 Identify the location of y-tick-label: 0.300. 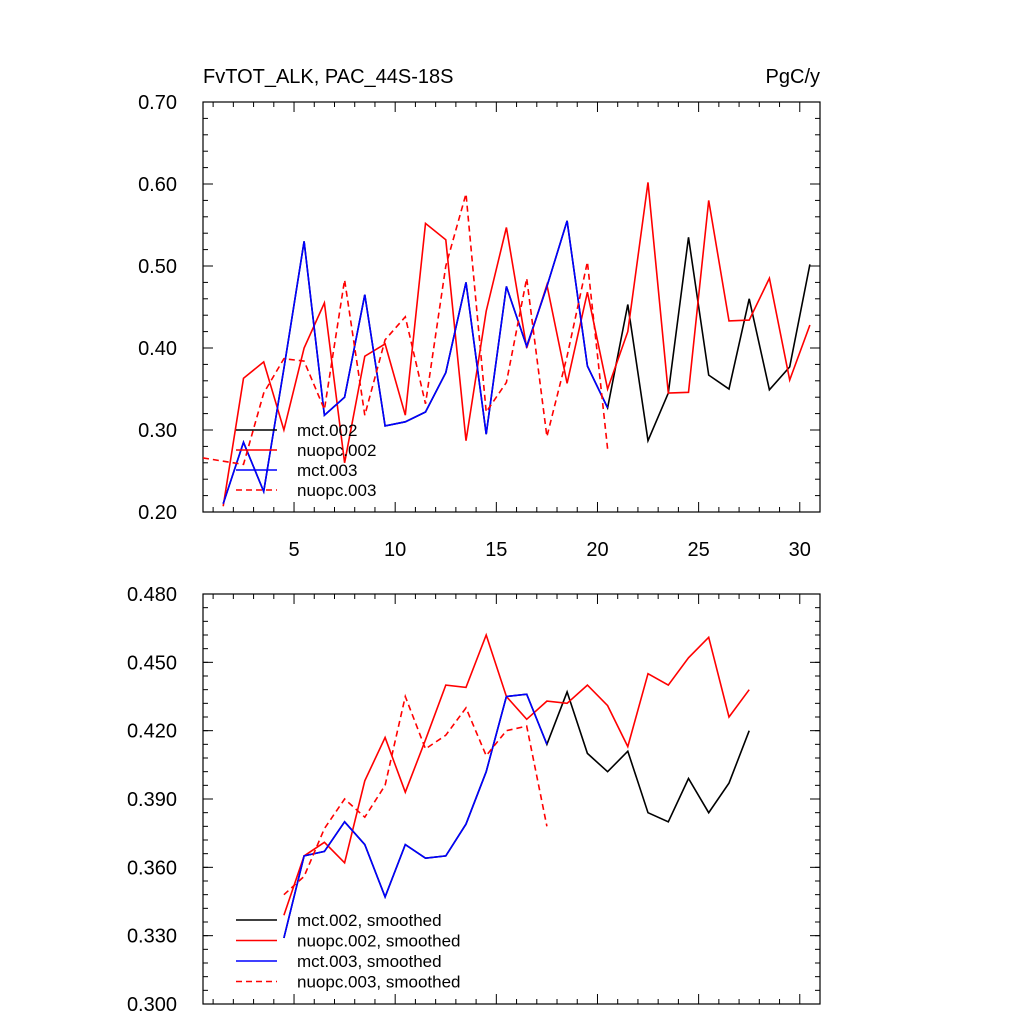
(152, 1005).